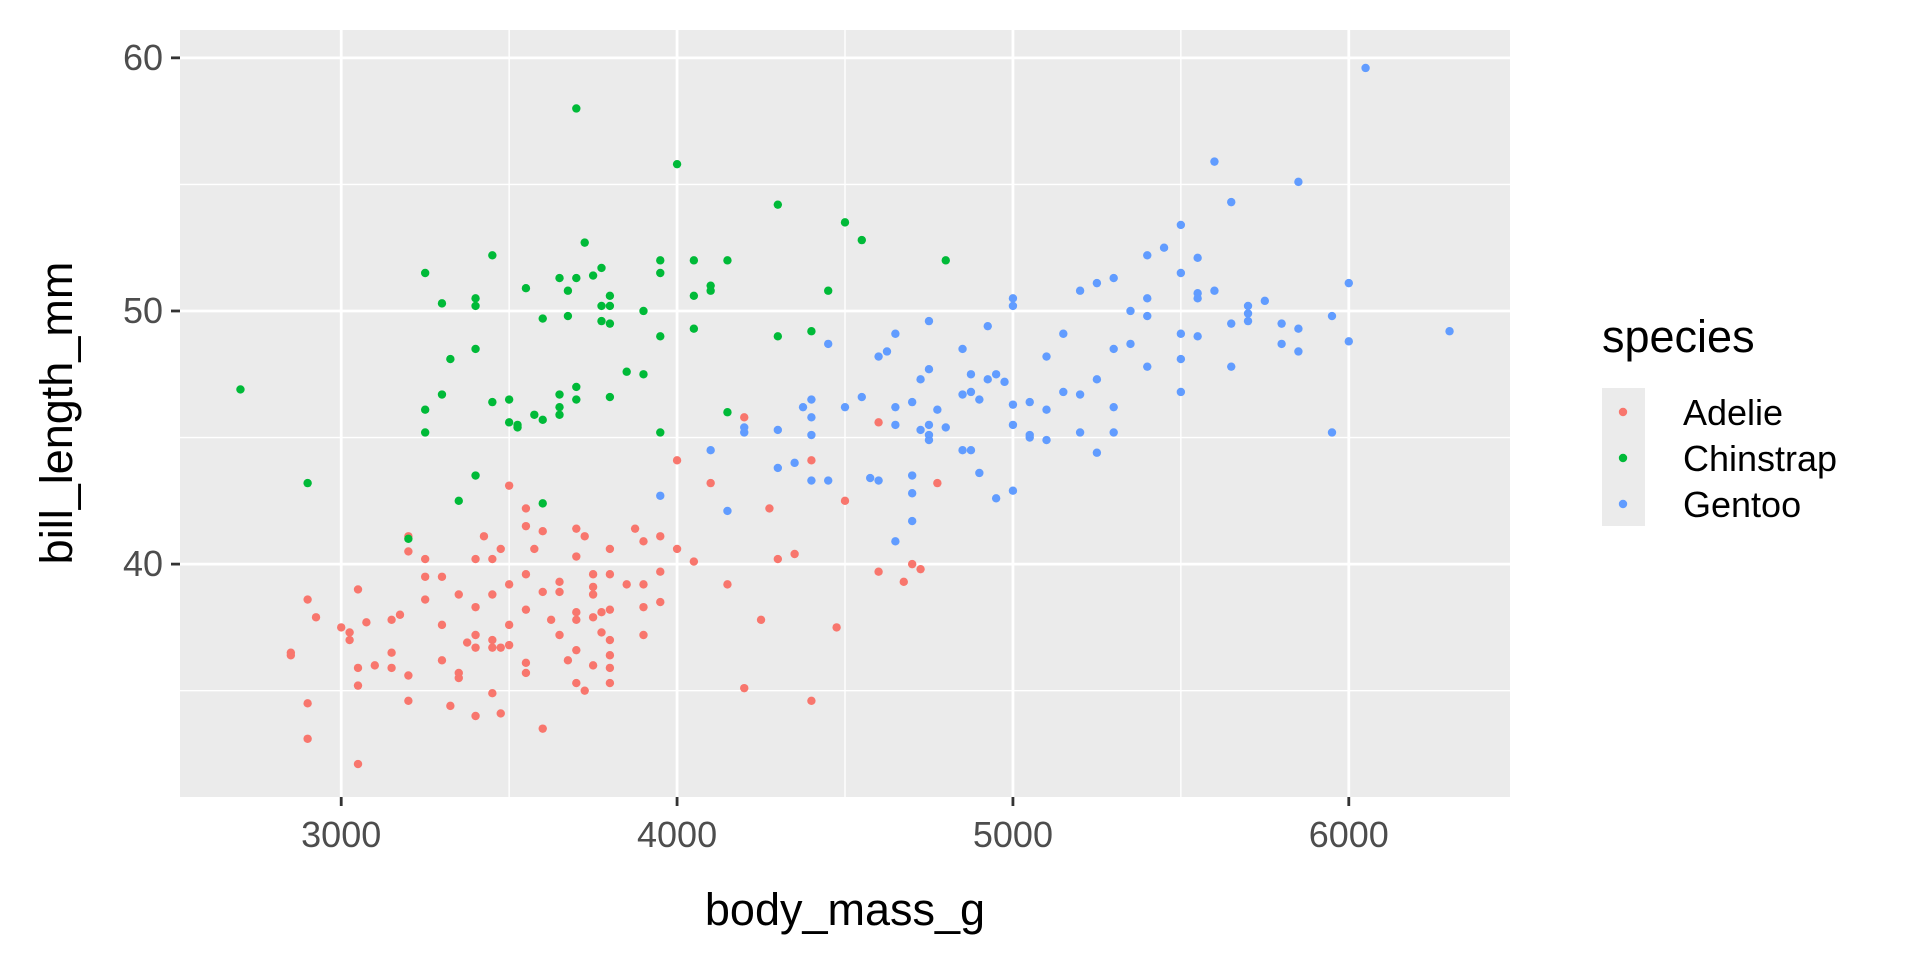 This screenshot has height=960, width=1920. I want to click on y-axis: 40 50 60, so click(151, 310).